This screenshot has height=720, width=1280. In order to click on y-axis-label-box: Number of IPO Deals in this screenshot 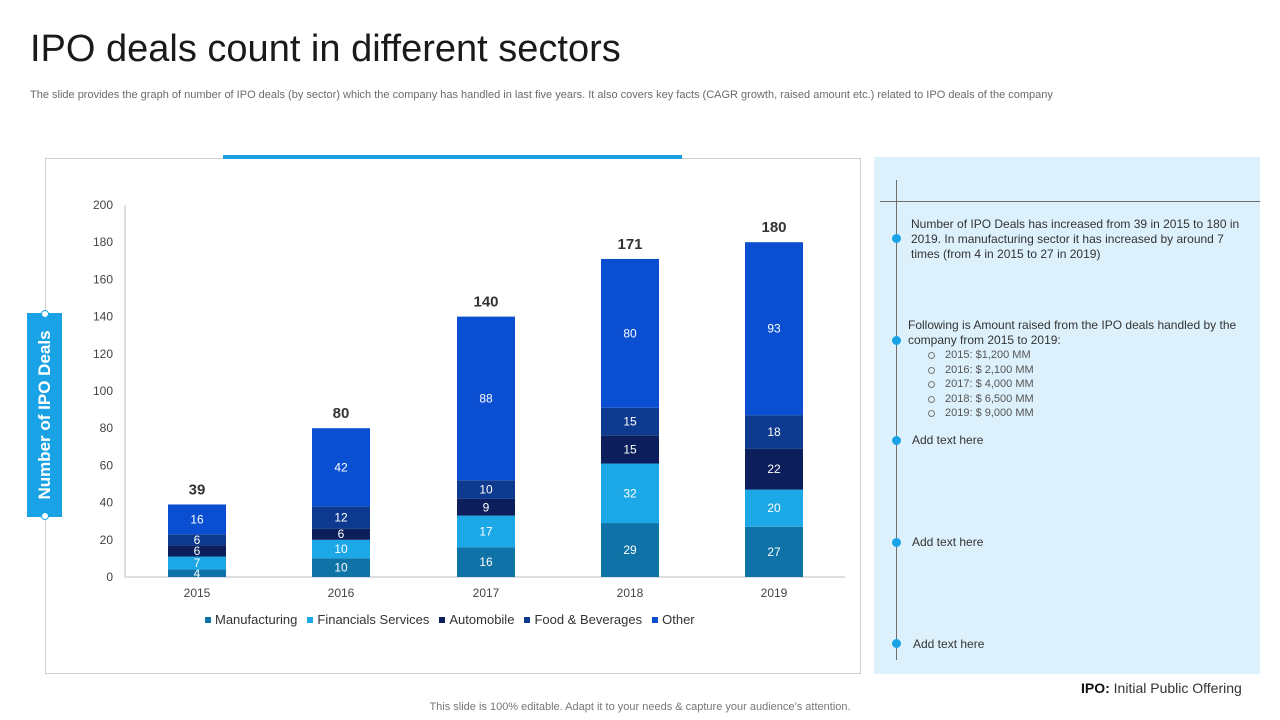, I will do `click(44, 415)`.